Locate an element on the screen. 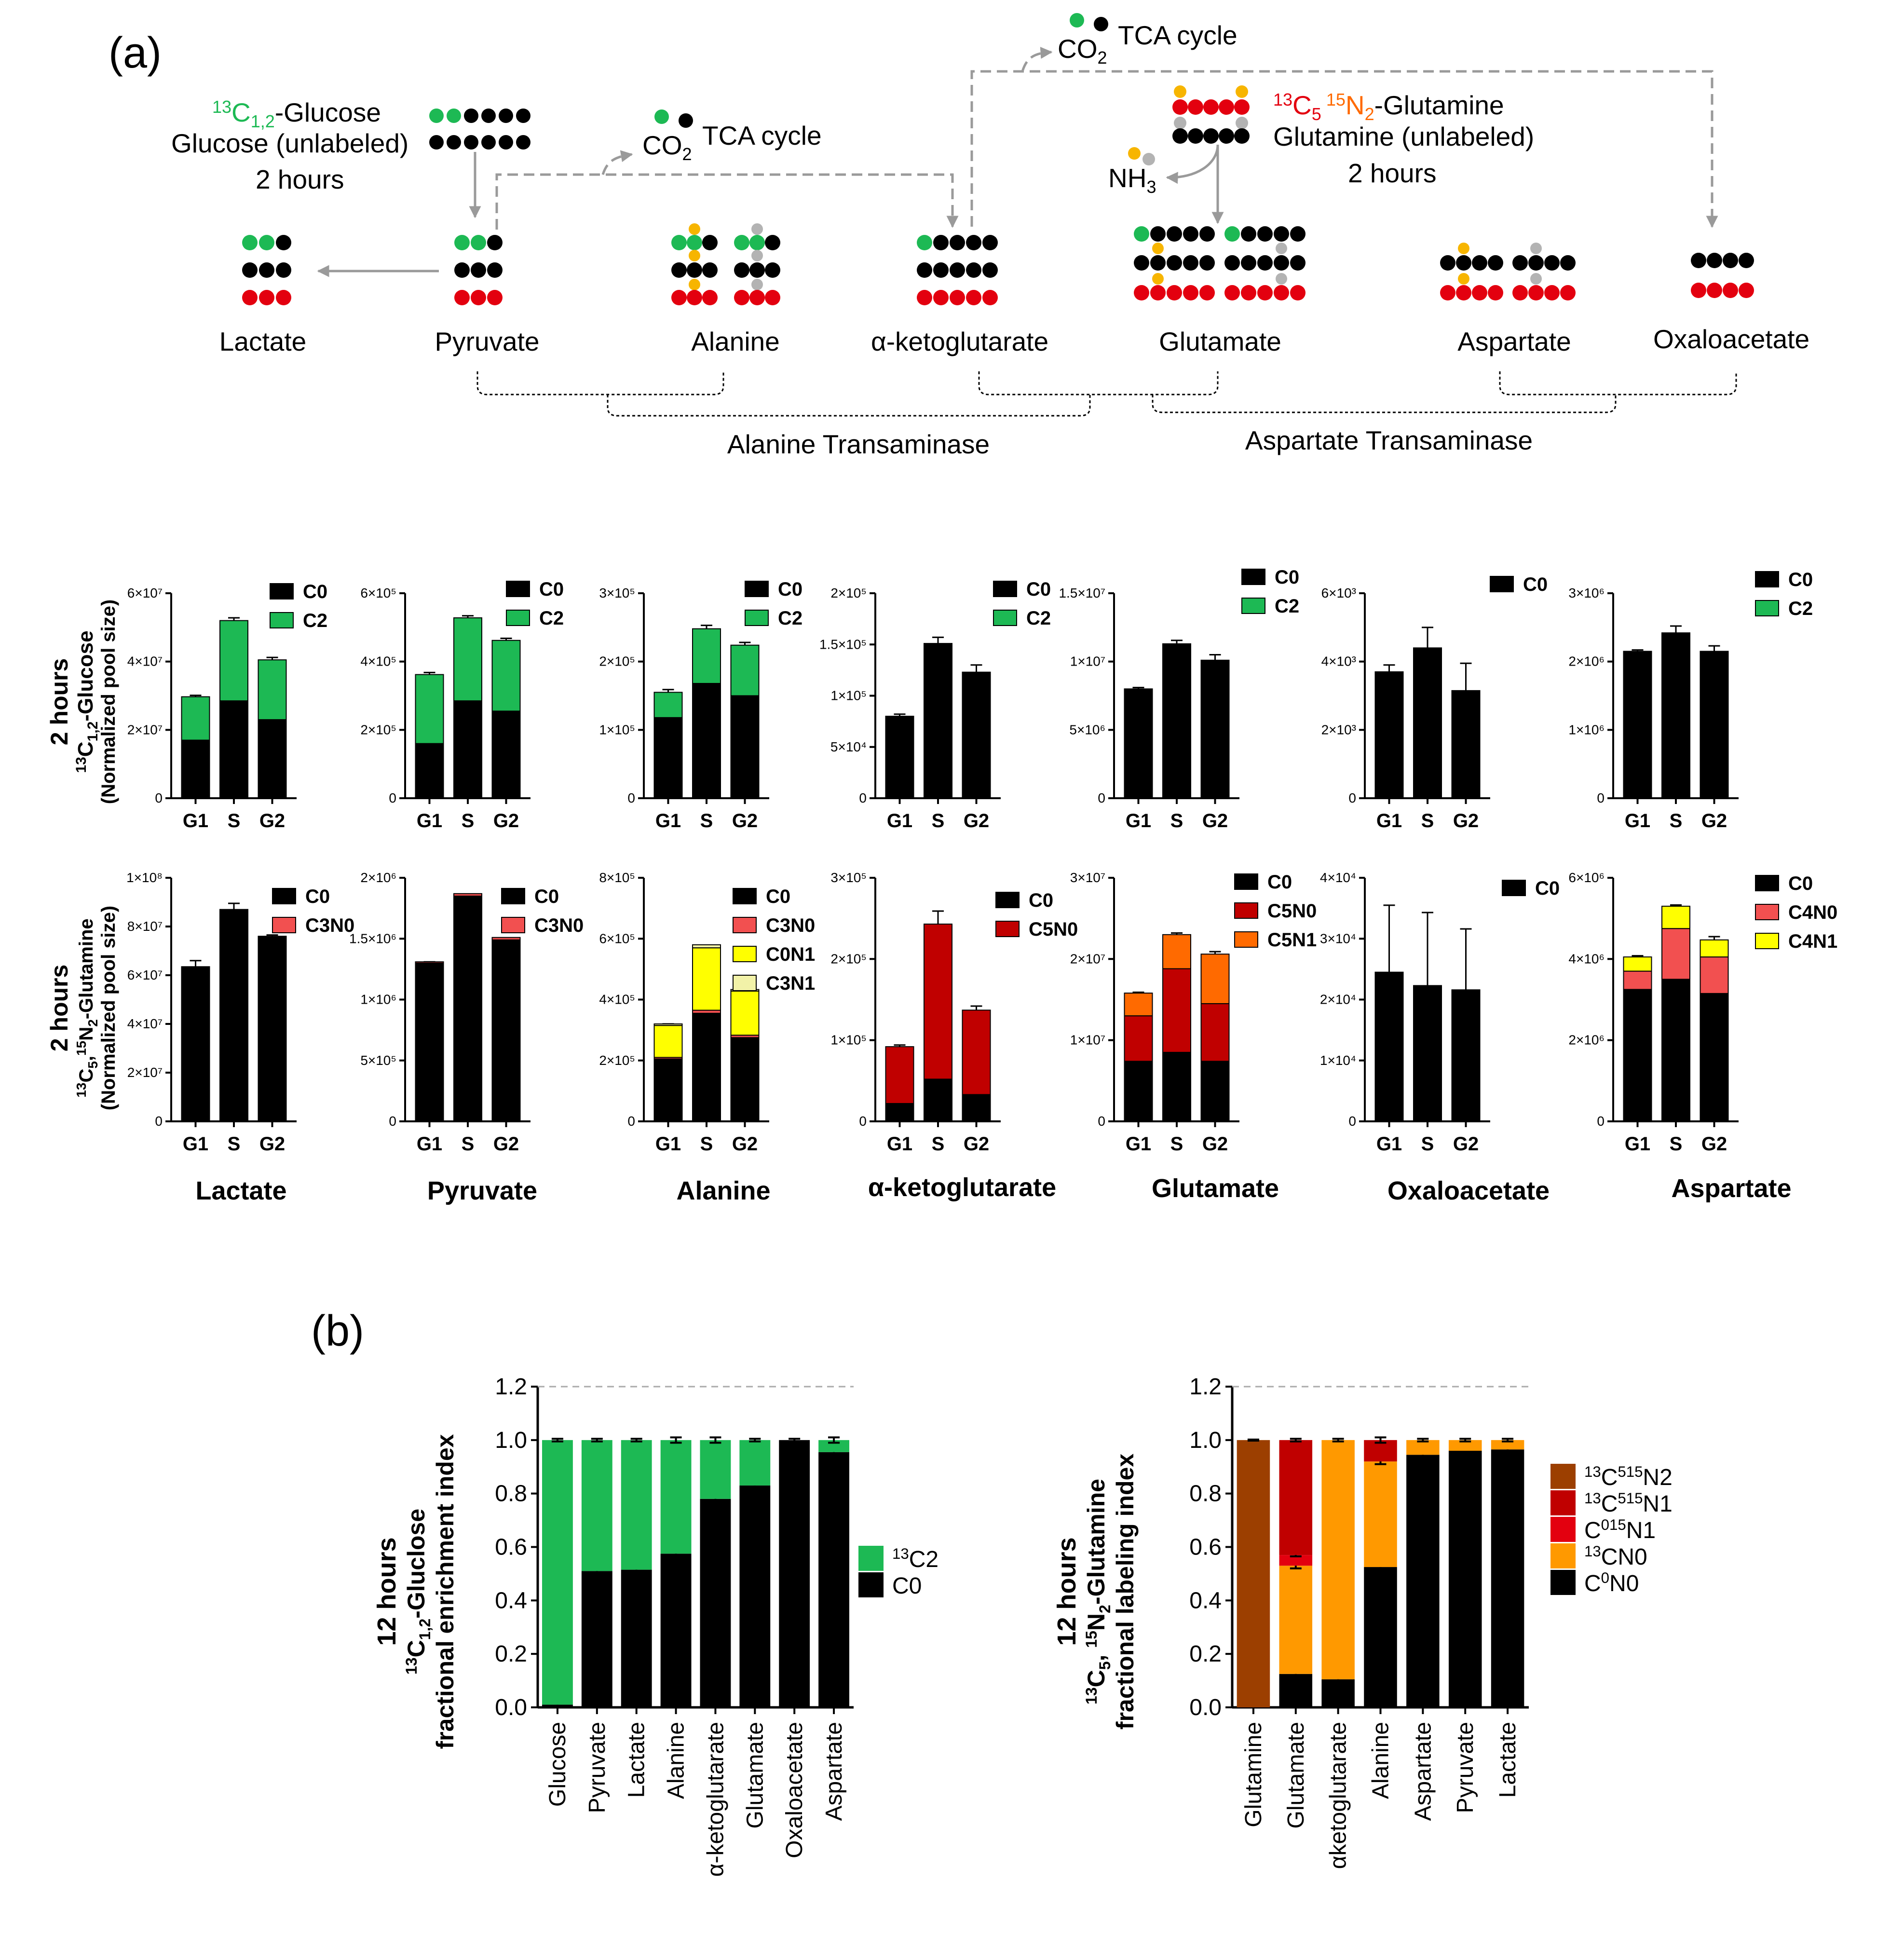 The height and width of the screenshot is (1935, 1904). nh3-label: NH3 is located at coordinates (1132, 180).